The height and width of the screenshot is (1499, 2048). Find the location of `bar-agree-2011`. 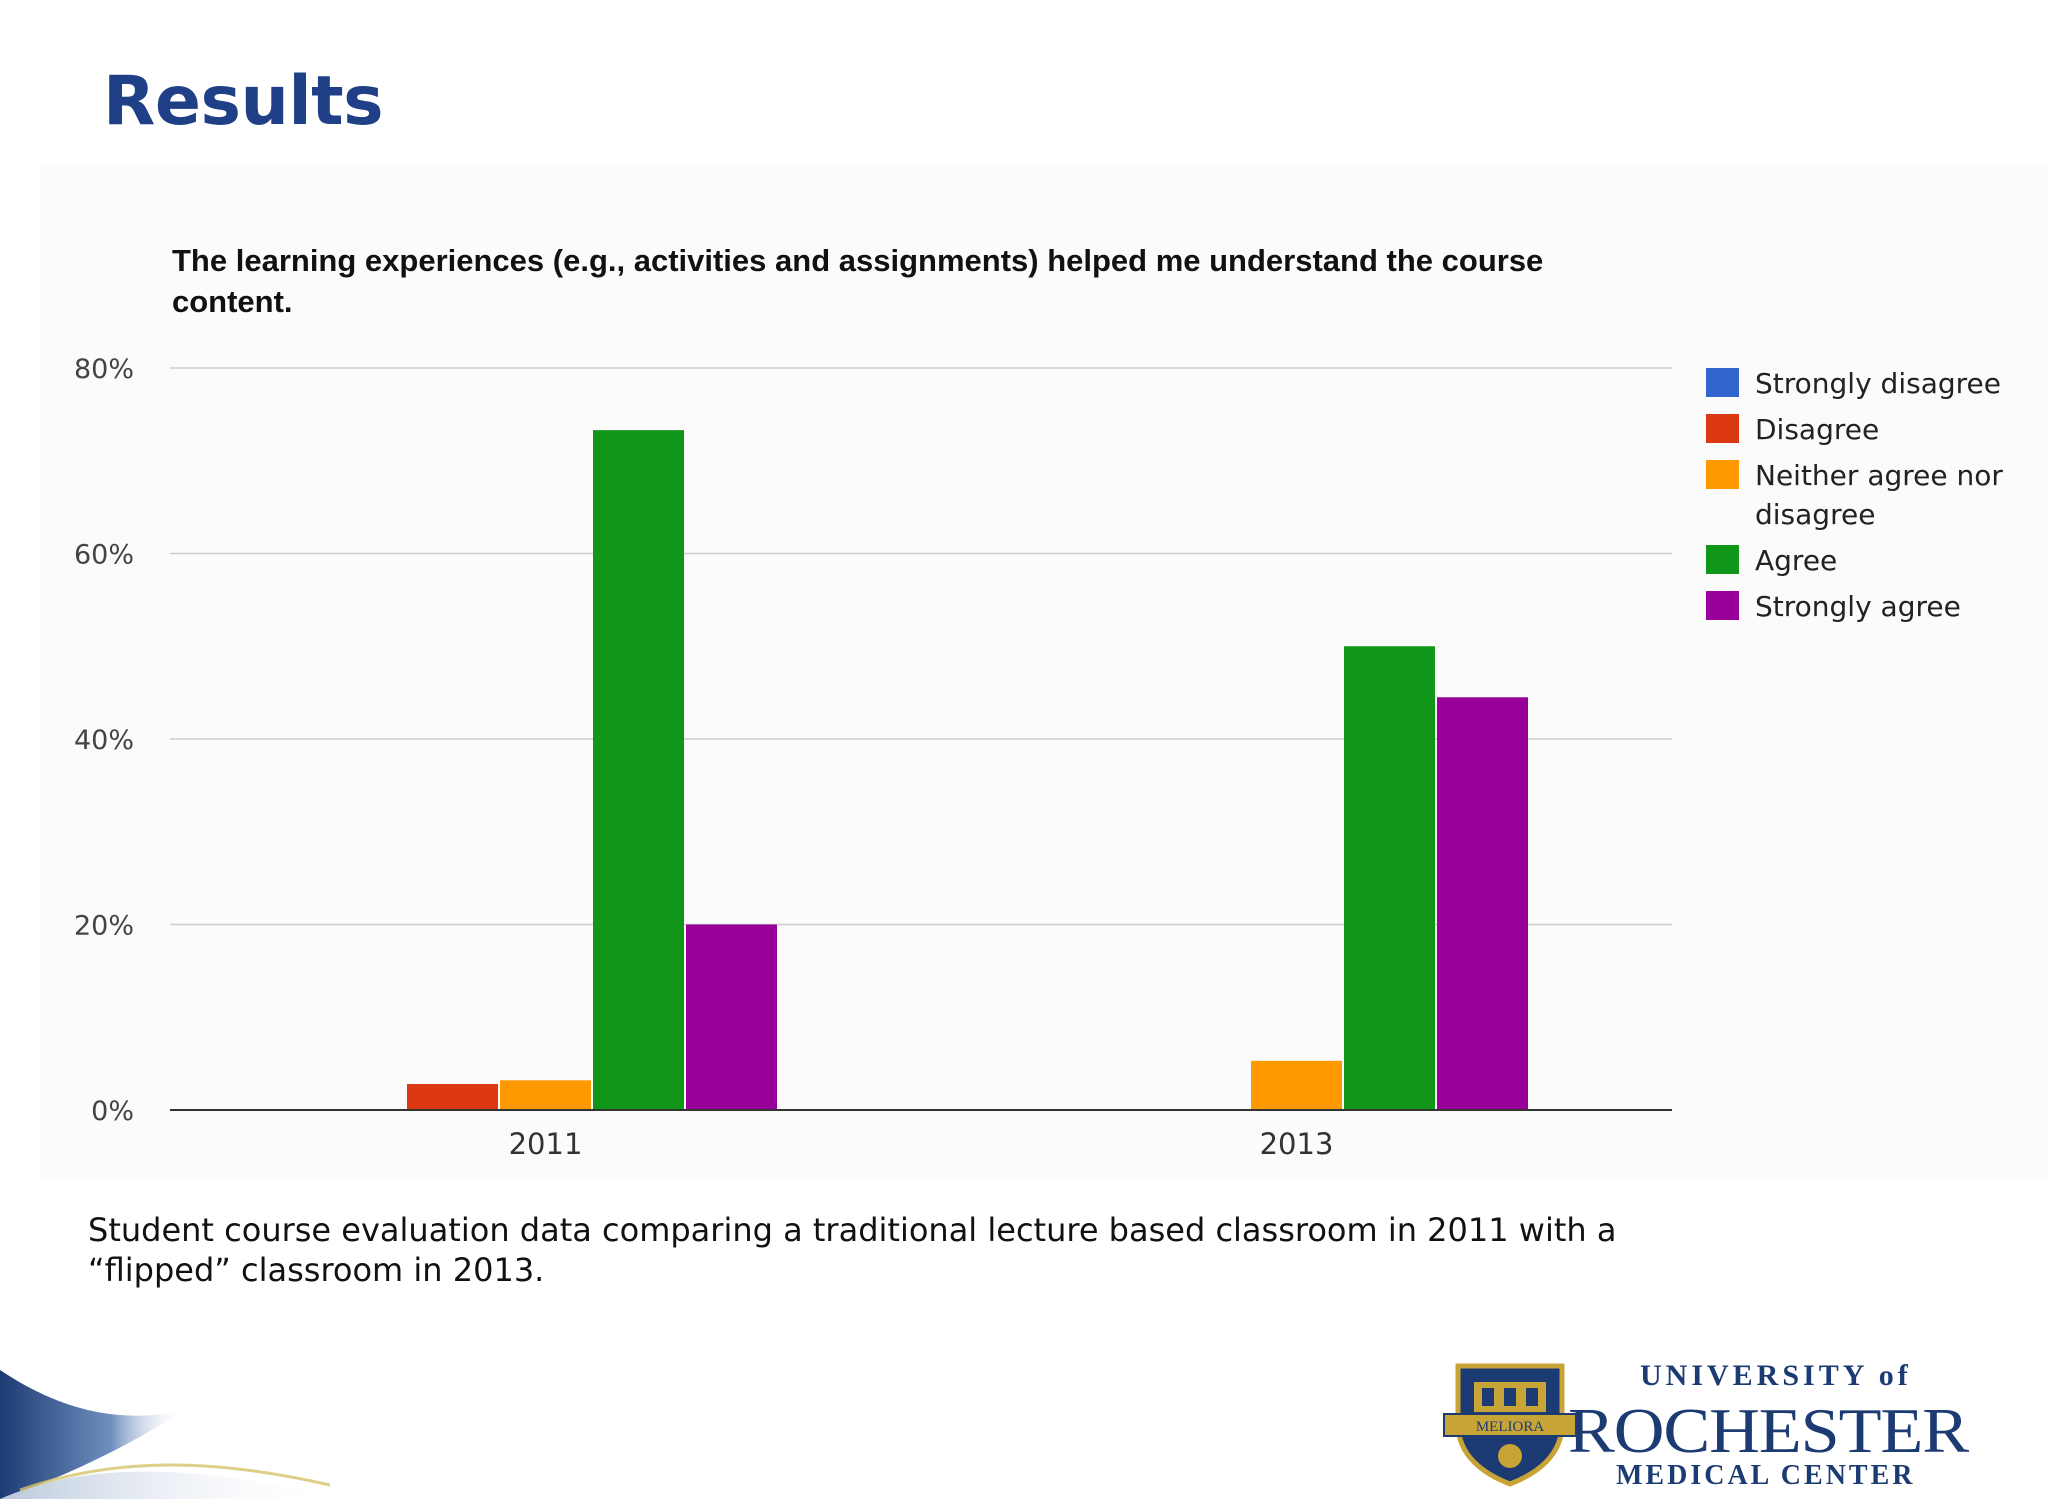

bar-agree-2011 is located at coordinates (638, 770).